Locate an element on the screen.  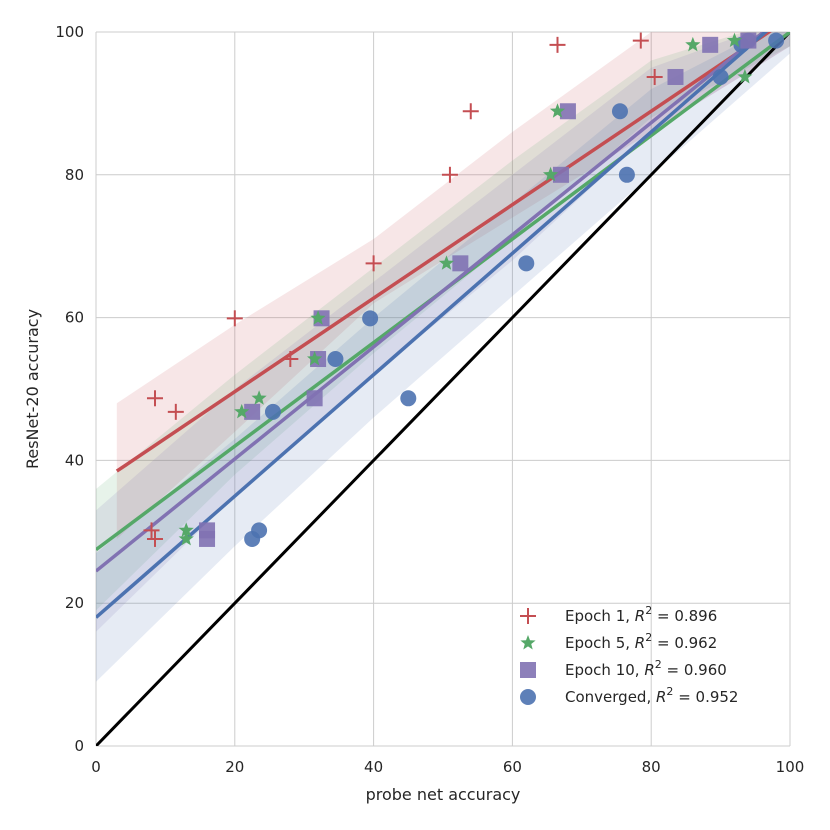
x-tick-label: 80 is located at coordinates (651, 767).